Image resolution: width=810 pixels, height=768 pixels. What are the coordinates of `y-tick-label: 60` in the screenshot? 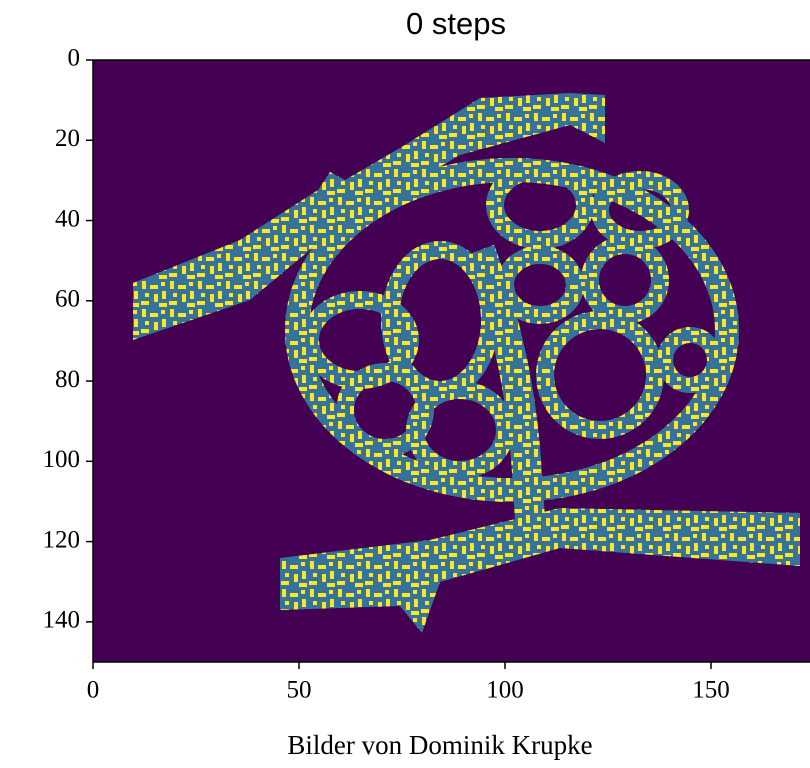 It's located at (67, 299).